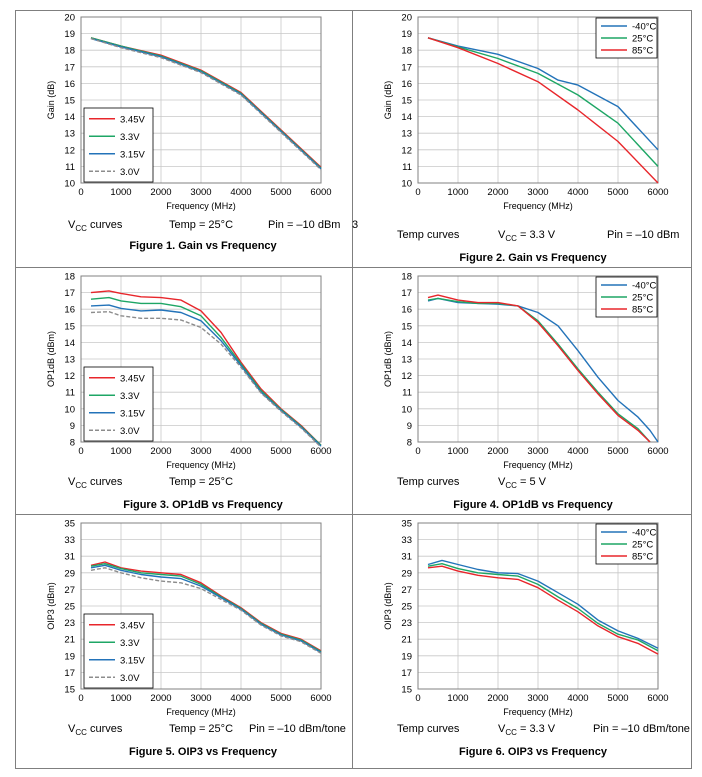 Image resolution: width=702 pixels, height=777 pixels. I want to click on condition-text: Pin = –10 dBm, so click(304, 225).